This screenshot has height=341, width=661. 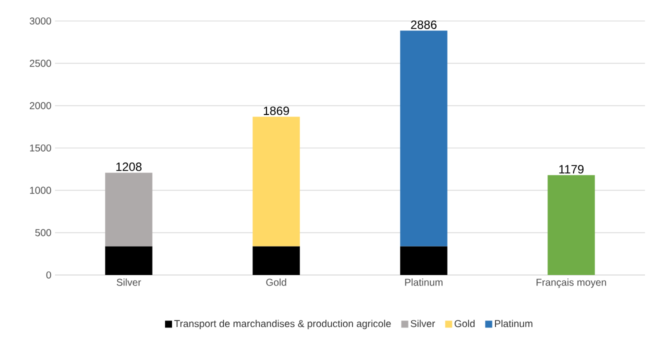 I want to click on total-label: 1208, so click(x=129, y=167).